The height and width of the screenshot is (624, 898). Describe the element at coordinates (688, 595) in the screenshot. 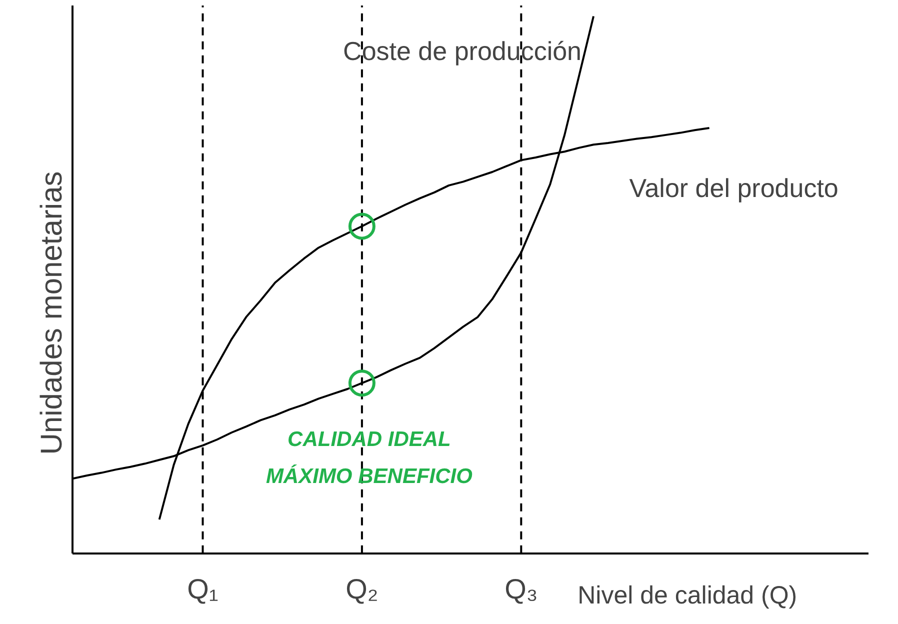

I see `x-axis-title: Nivel de calidad (Q)` at that location.